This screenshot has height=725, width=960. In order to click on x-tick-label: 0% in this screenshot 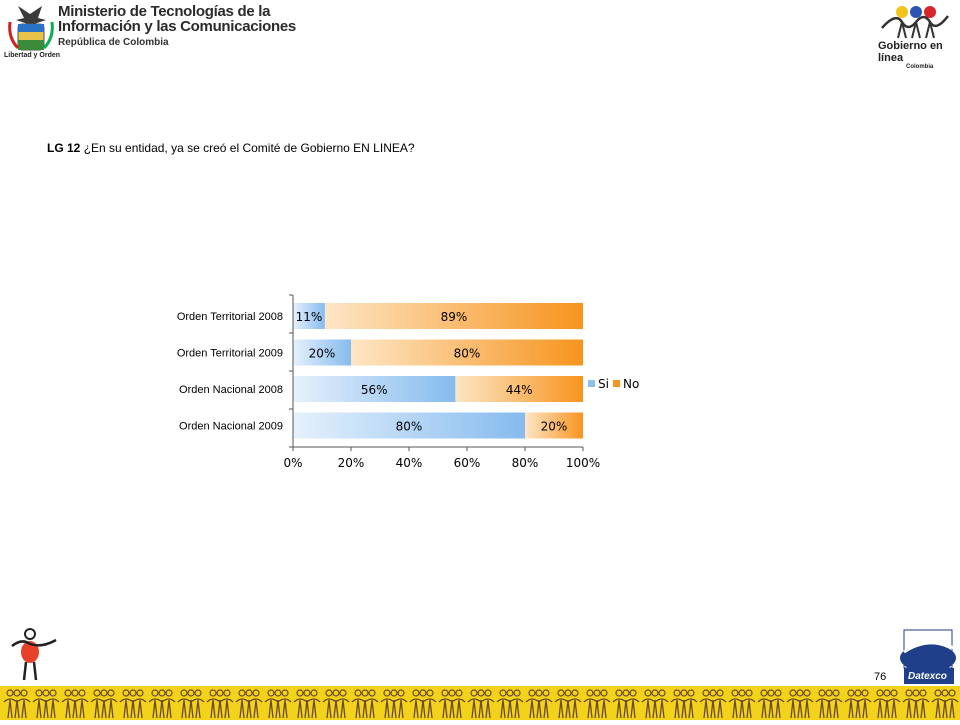, I will do `click(292, 463)`.